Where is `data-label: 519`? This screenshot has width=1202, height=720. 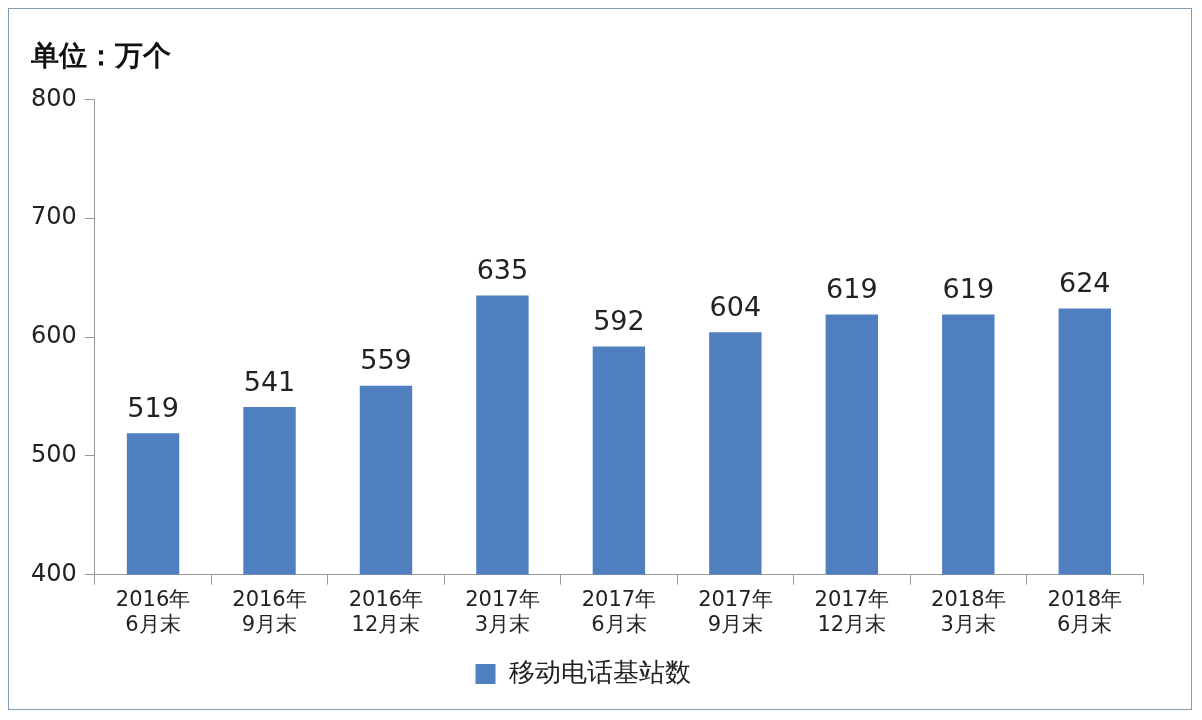
data-label: 519 is located at coordinates (153, 407).